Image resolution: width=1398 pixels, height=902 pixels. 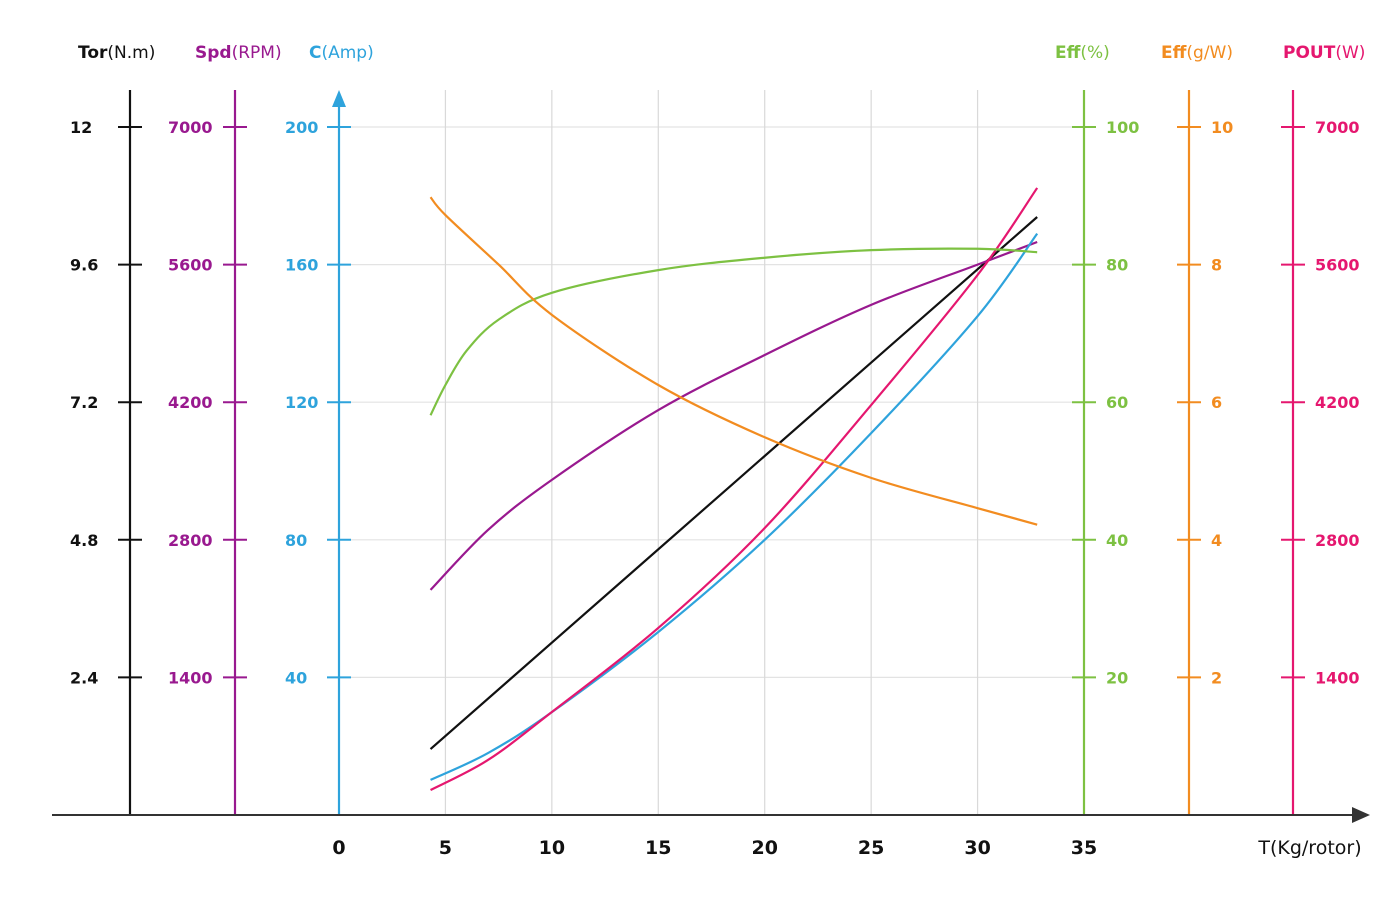 I want to click on axis-tick-label: 9.6, so click(x=84, y=265).